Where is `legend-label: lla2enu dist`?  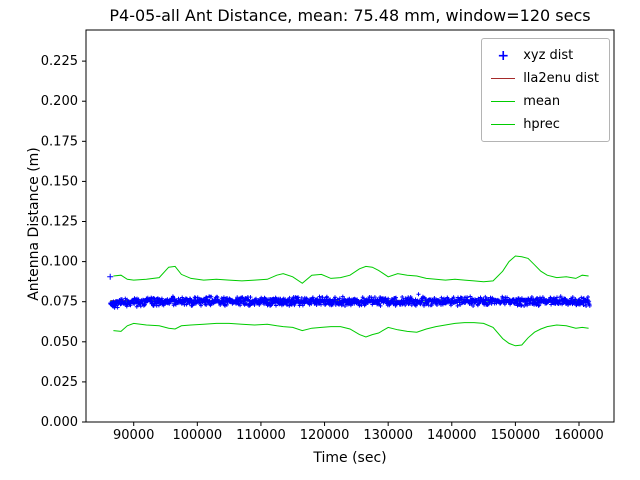 legend-label: lla2enu dist is located at coordinates (561, 78).